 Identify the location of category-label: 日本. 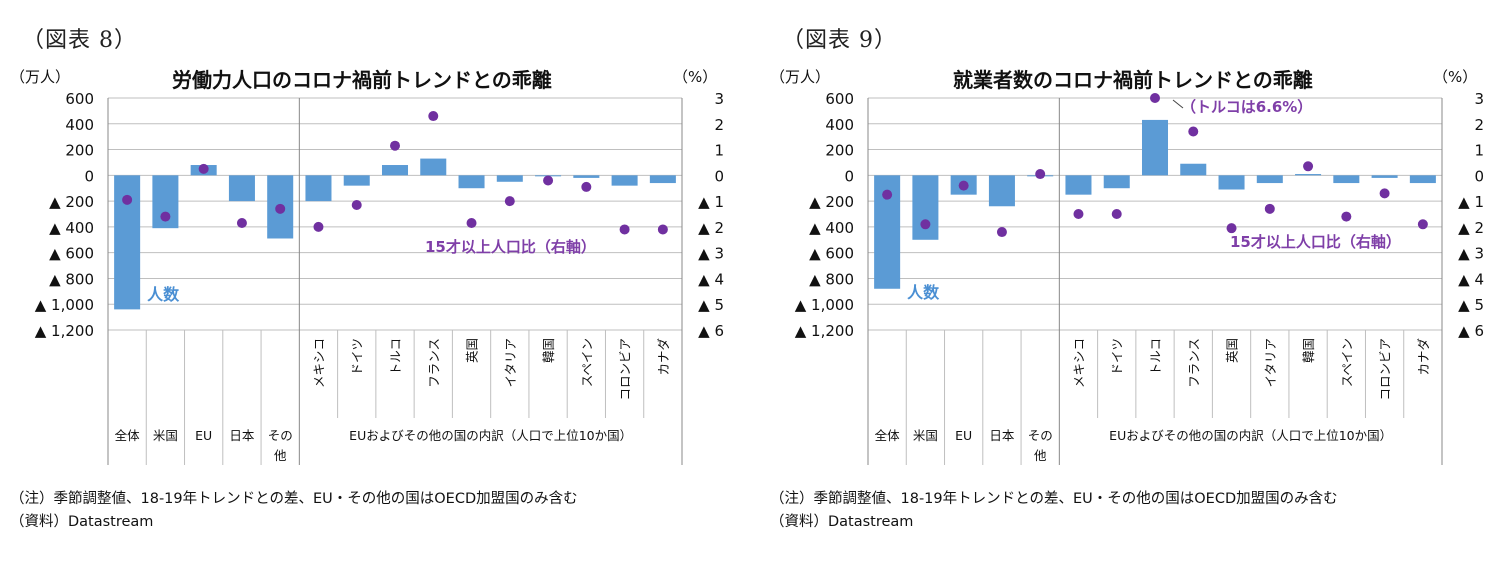
(242, 435).